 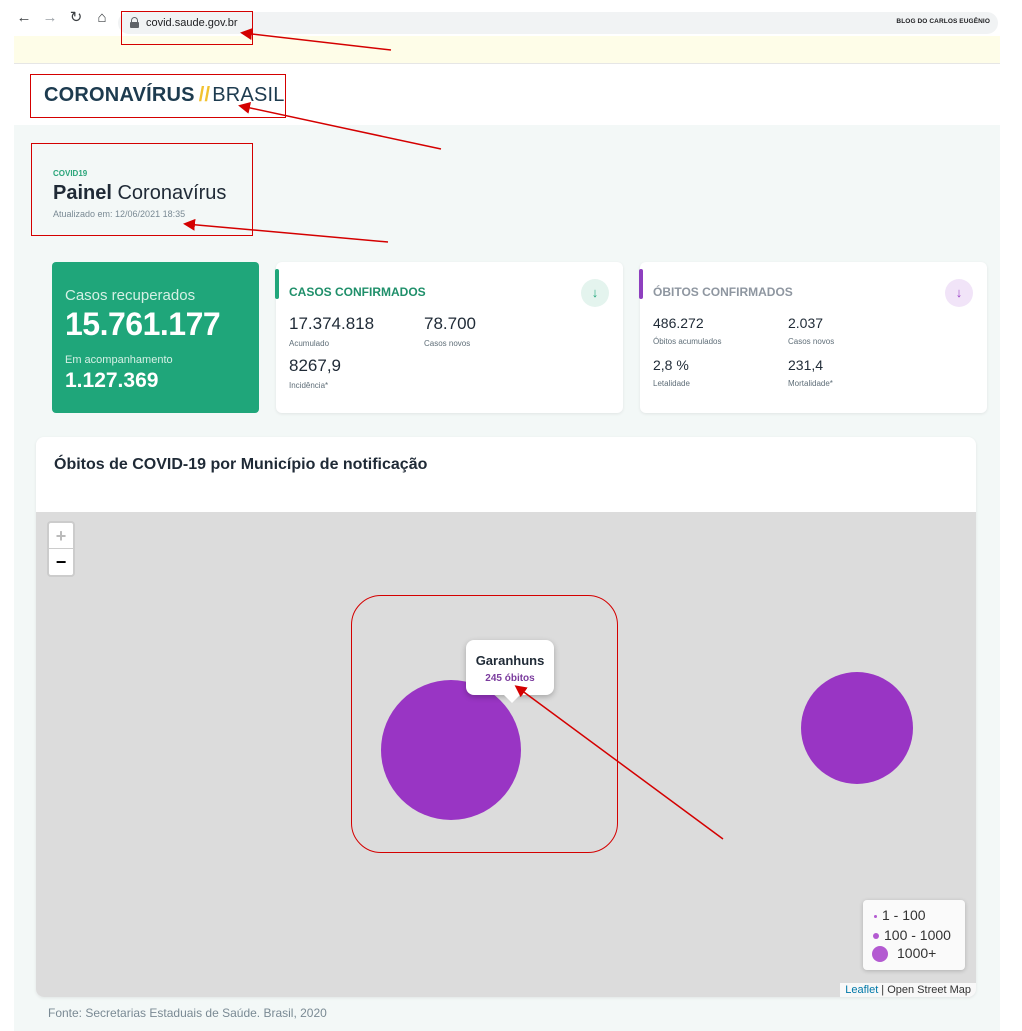 I want to click on annotation-box-bubble, so click(x=484, y=724).